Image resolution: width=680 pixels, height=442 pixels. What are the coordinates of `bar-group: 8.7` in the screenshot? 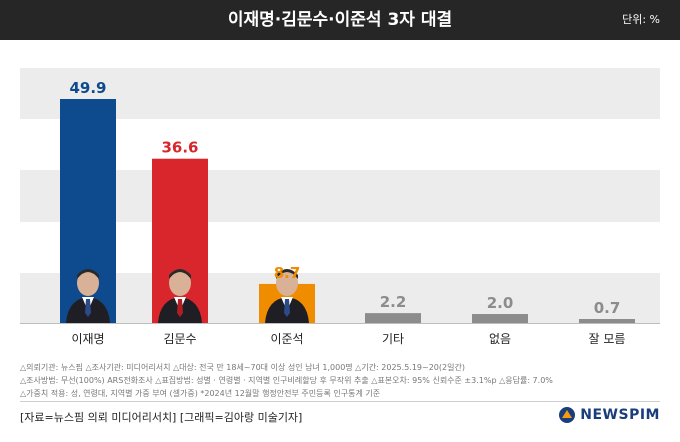 It's located at (287, 293).